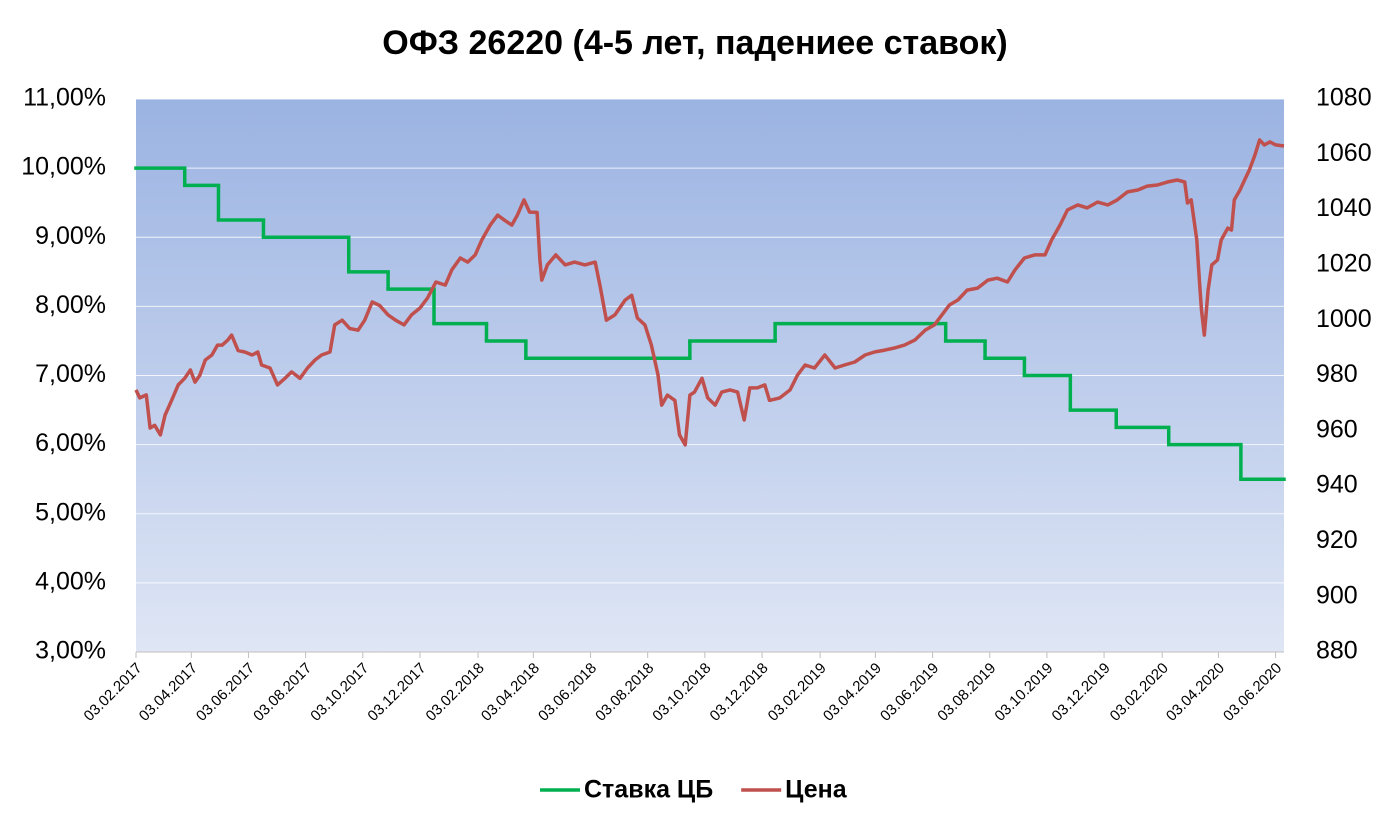 This screenshot has height=828, width=1391. What do you see at coordinates (113, 692) in the screenshot?
I see `x-tick-label: 03.02.2017` at bounding box center [113, 692].